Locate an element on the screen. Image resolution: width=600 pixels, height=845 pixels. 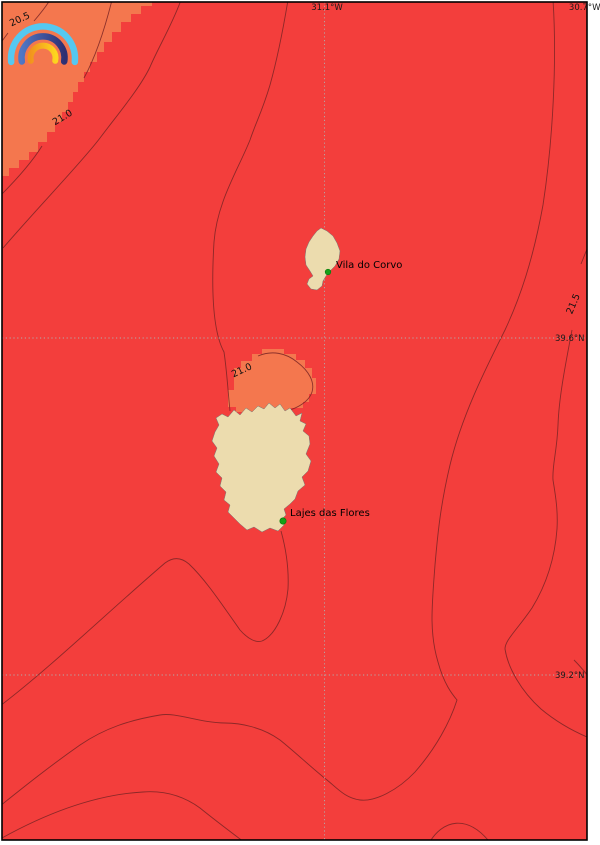
lon-label-31-1: 31.1°W is located at coordinates (327, 8).